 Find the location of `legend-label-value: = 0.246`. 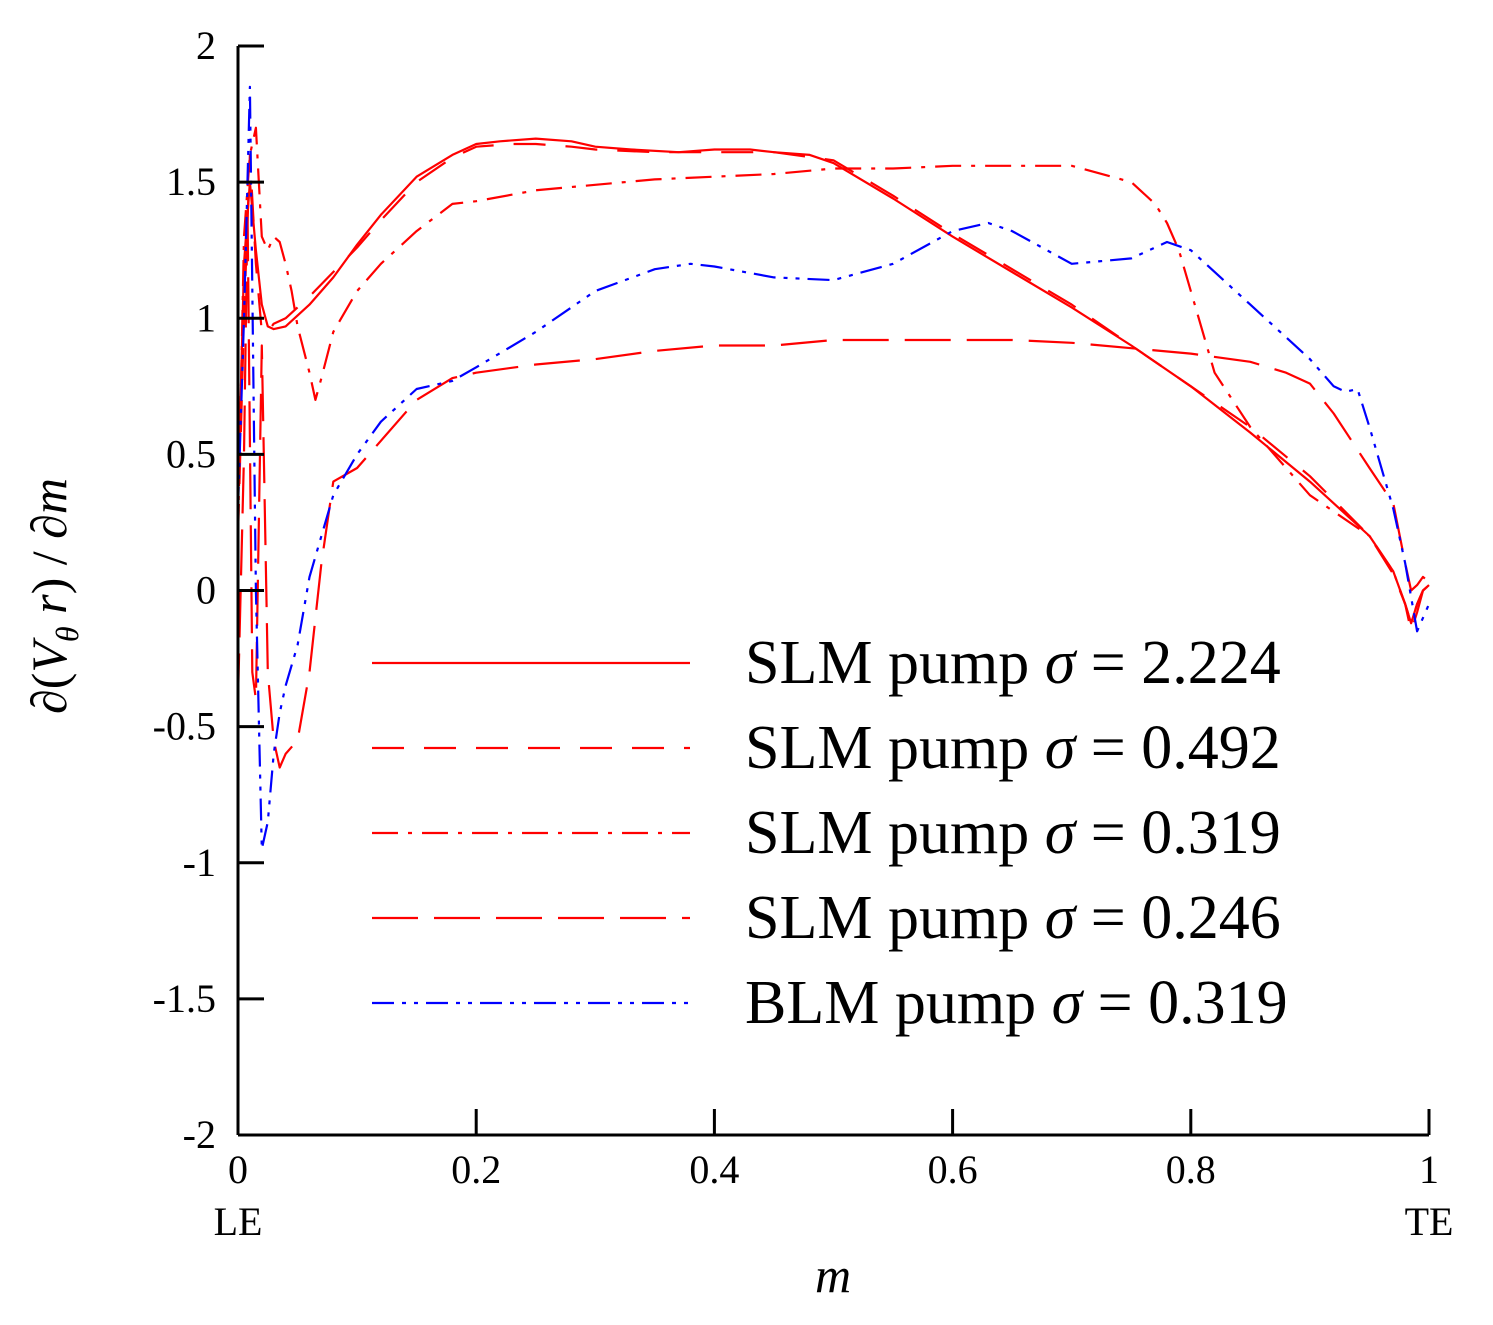

legend-label-value: = 0.246 is located at coordinates (1177, 918).